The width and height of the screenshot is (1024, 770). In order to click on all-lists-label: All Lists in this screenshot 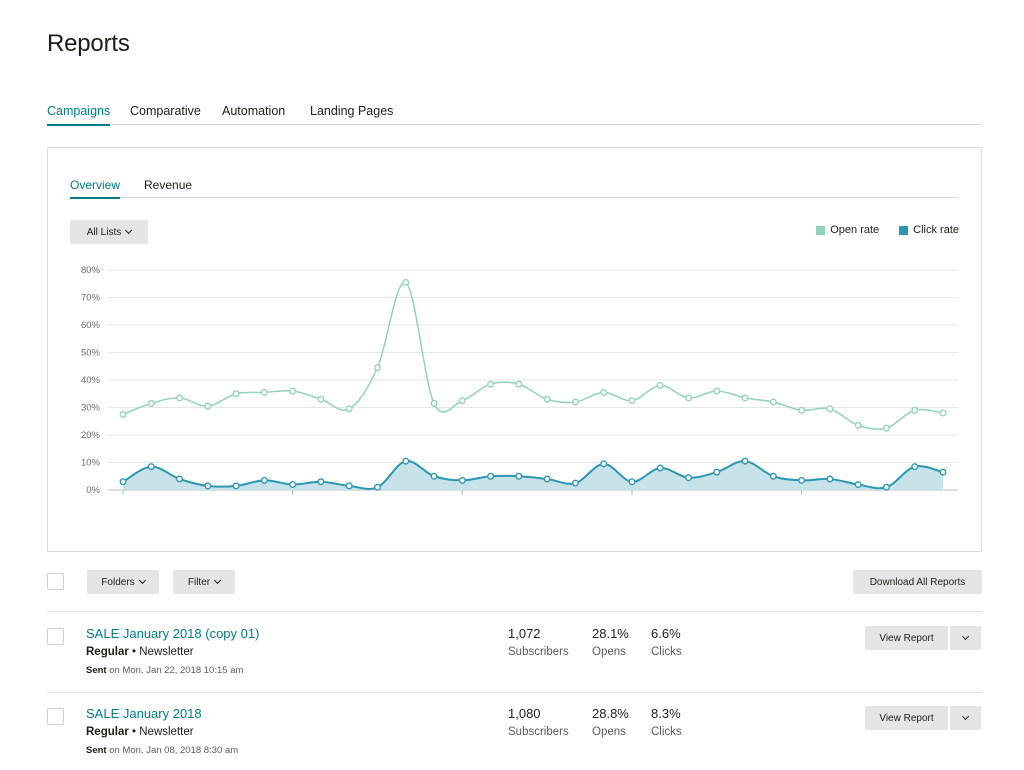, I will do `click(104, 232)`.